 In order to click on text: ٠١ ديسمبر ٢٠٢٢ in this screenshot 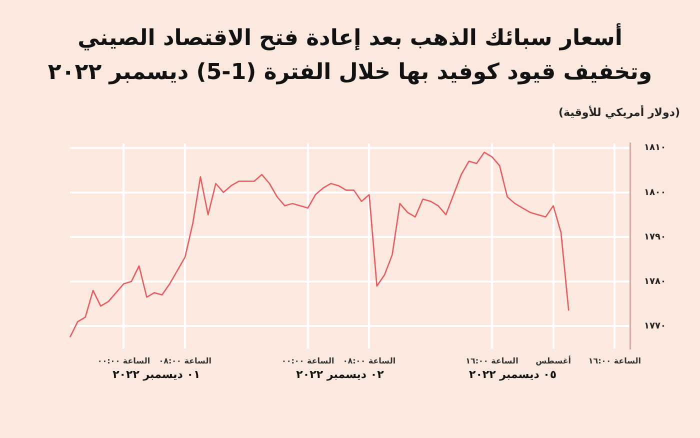, I will do `click(156, 374)`.